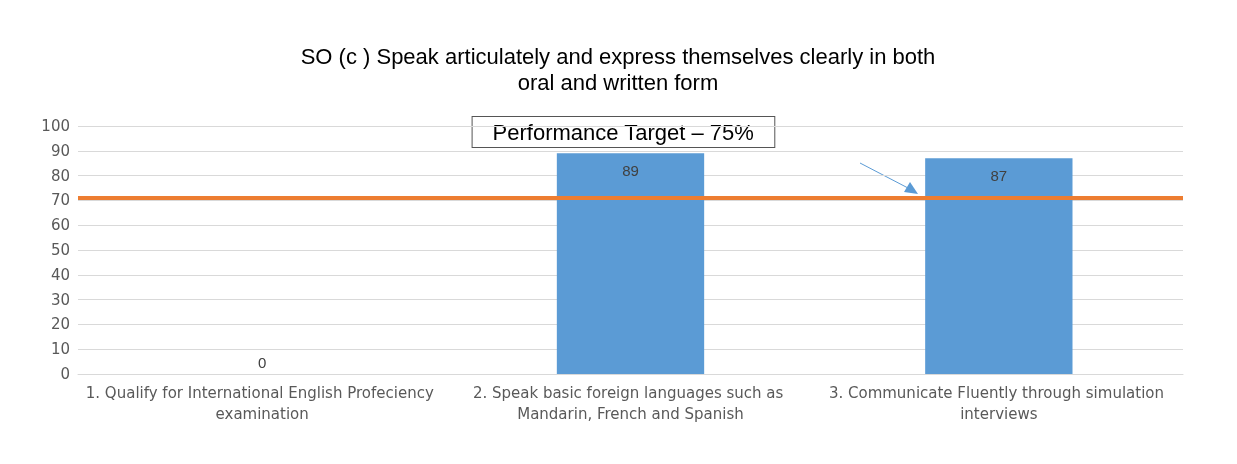  I want to click on y-tick-label: 20, so click(60, 324).